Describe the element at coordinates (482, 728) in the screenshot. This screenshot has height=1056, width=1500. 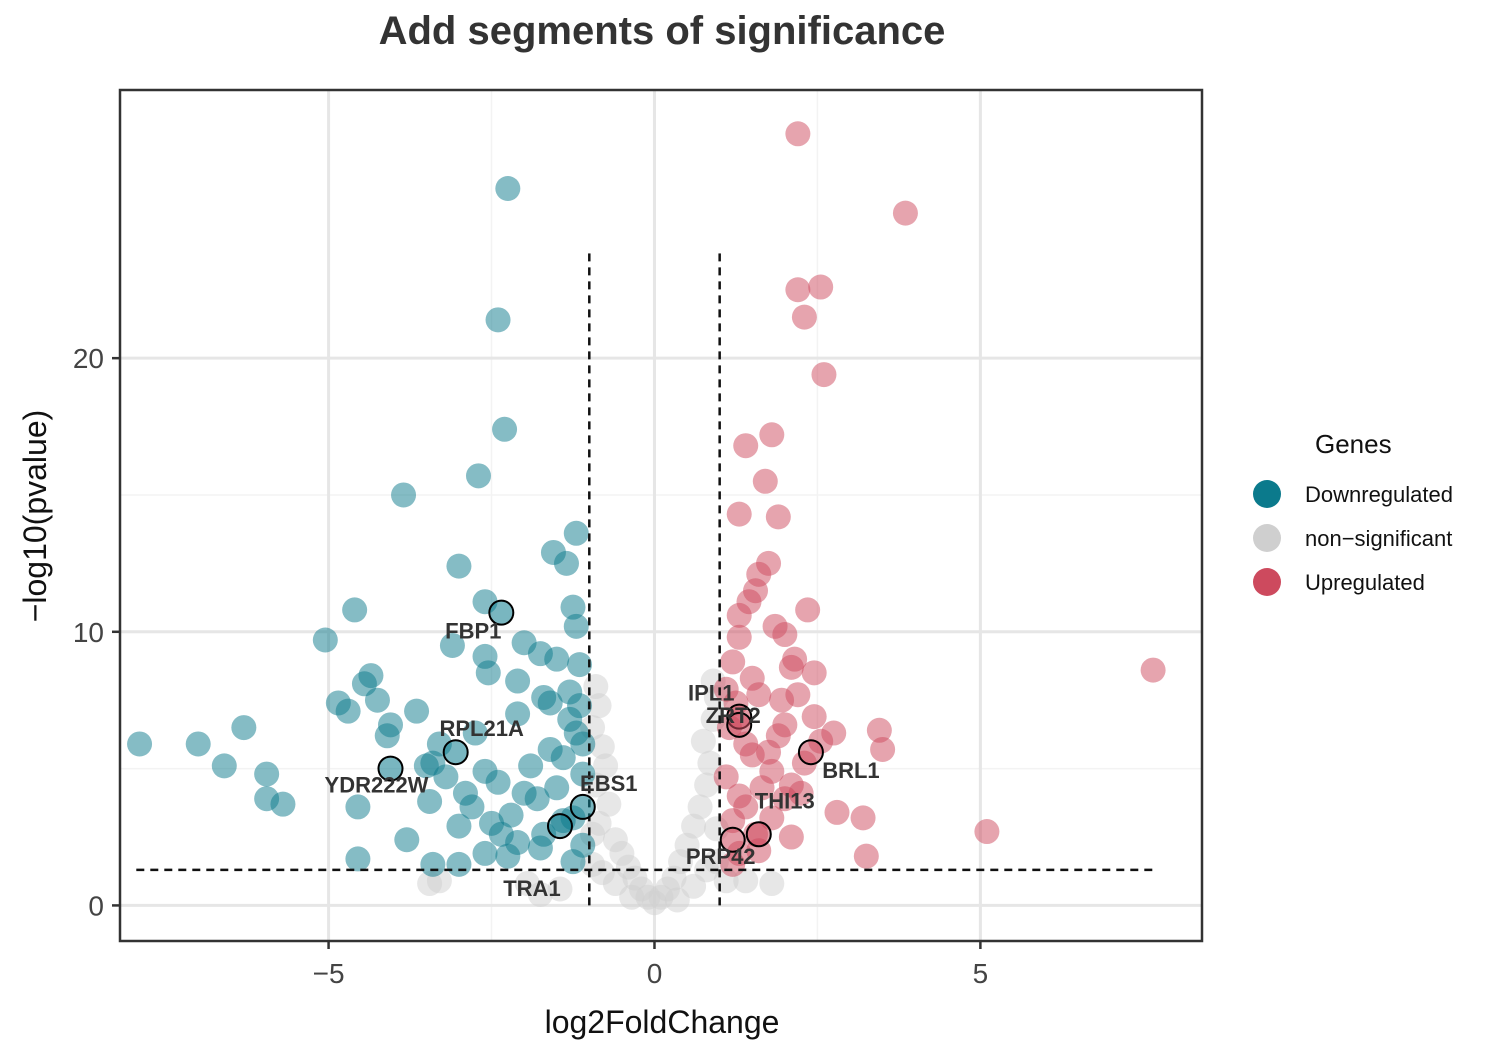
I see `gene-label: RPL21A` at that location.